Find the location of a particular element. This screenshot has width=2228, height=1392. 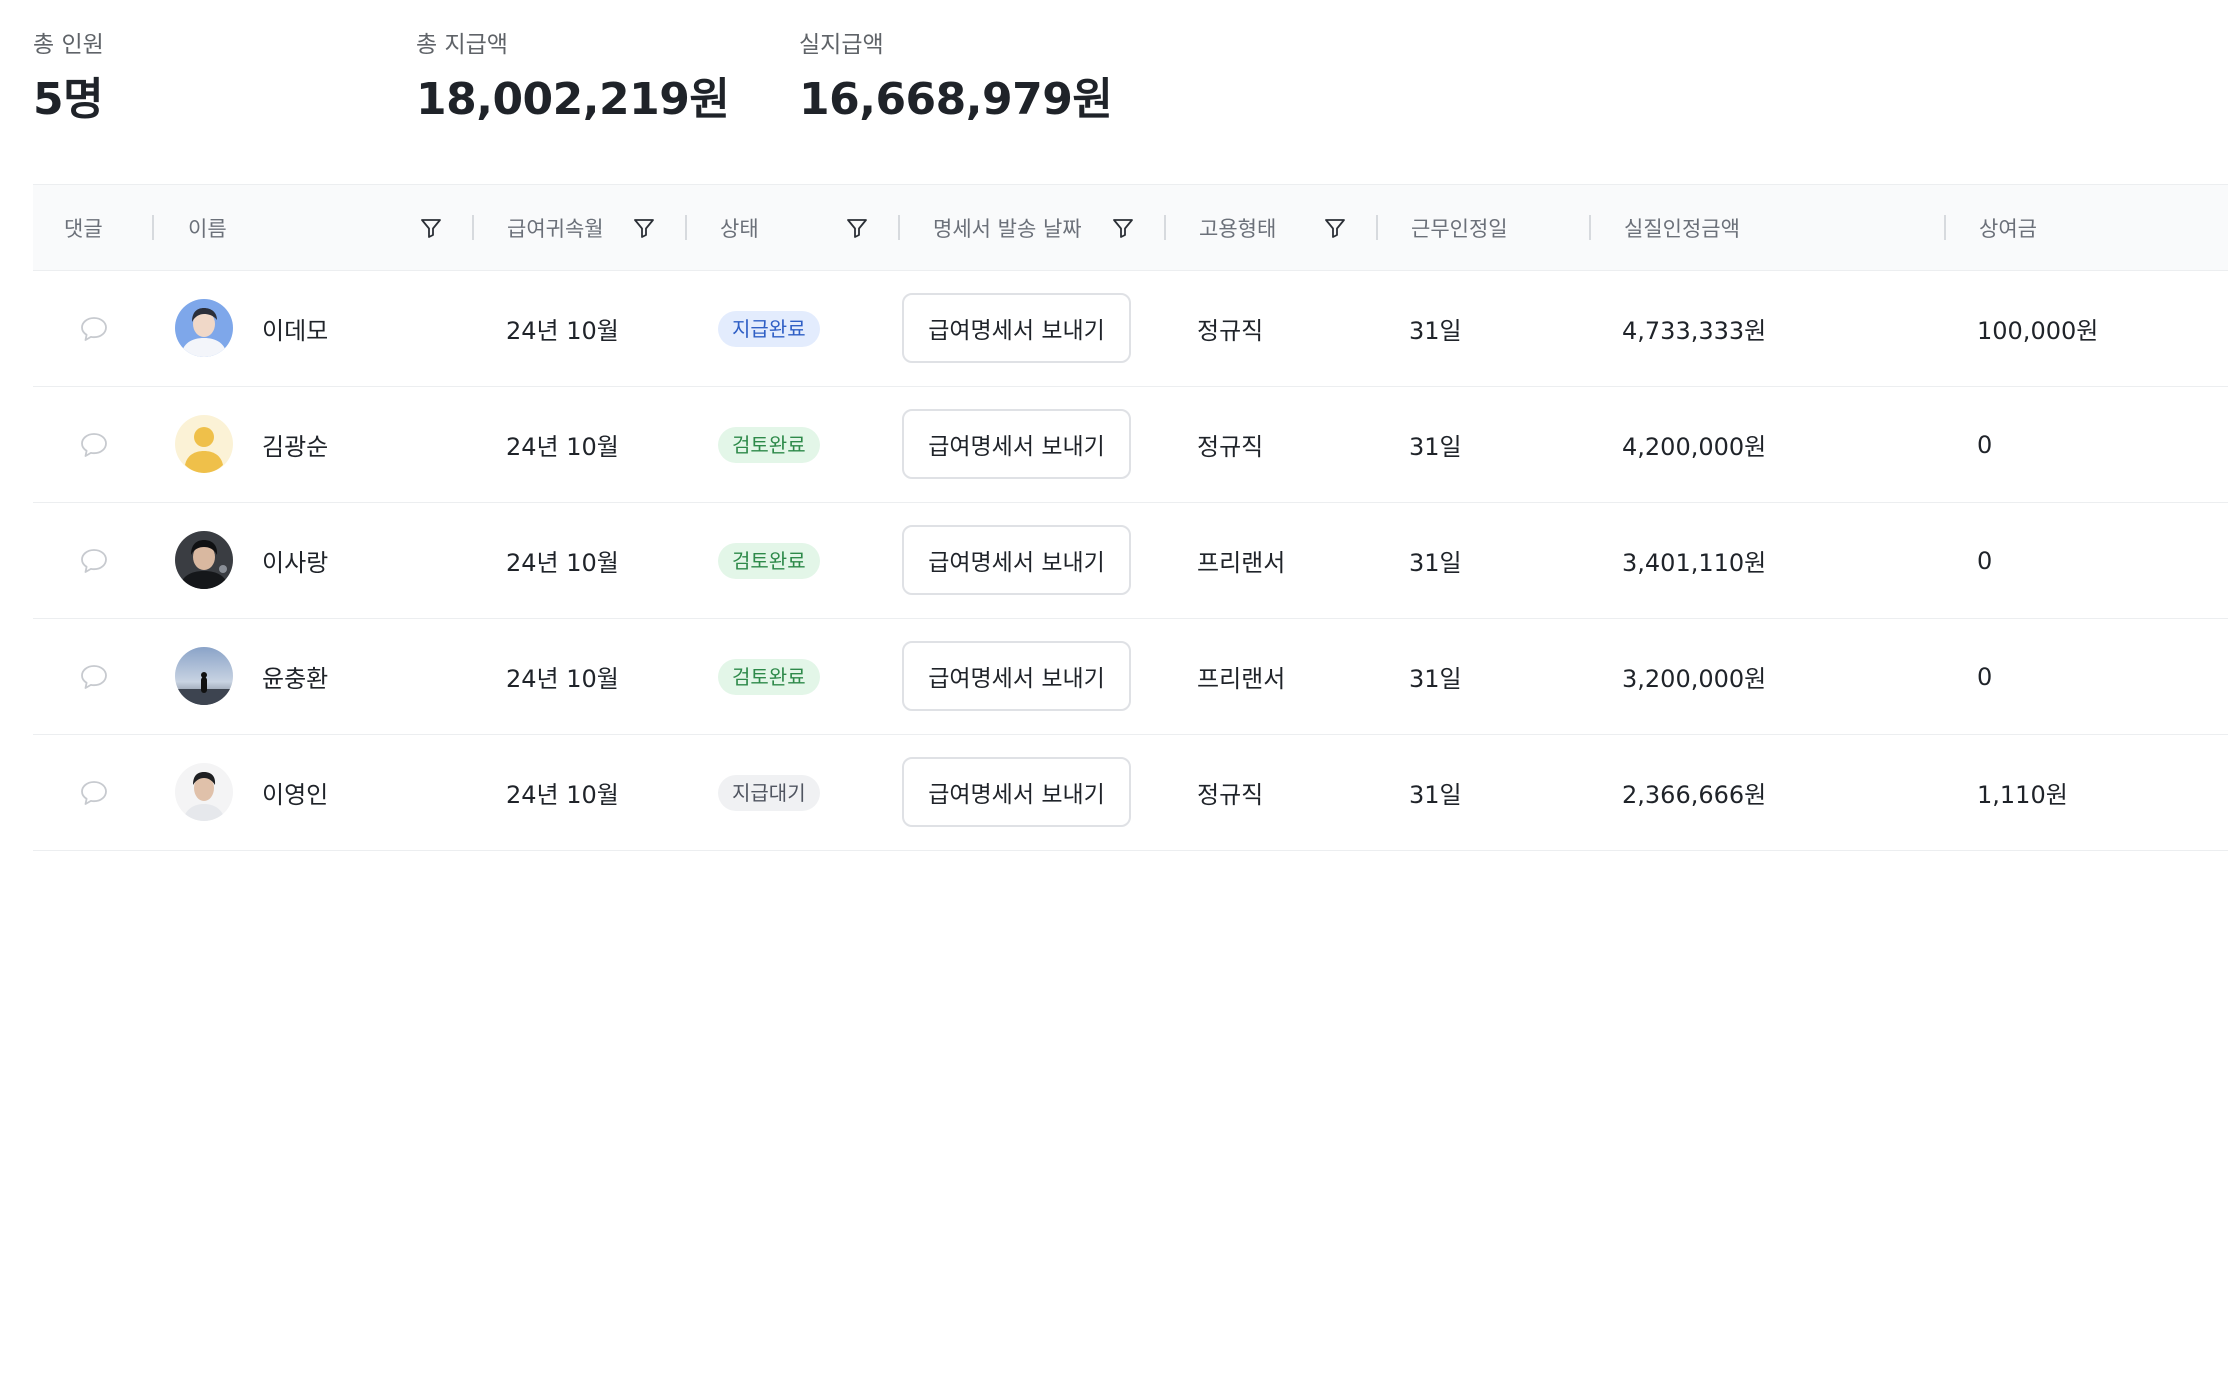

stat-headcount-value: 5명 is located at coordinates (68, 99).